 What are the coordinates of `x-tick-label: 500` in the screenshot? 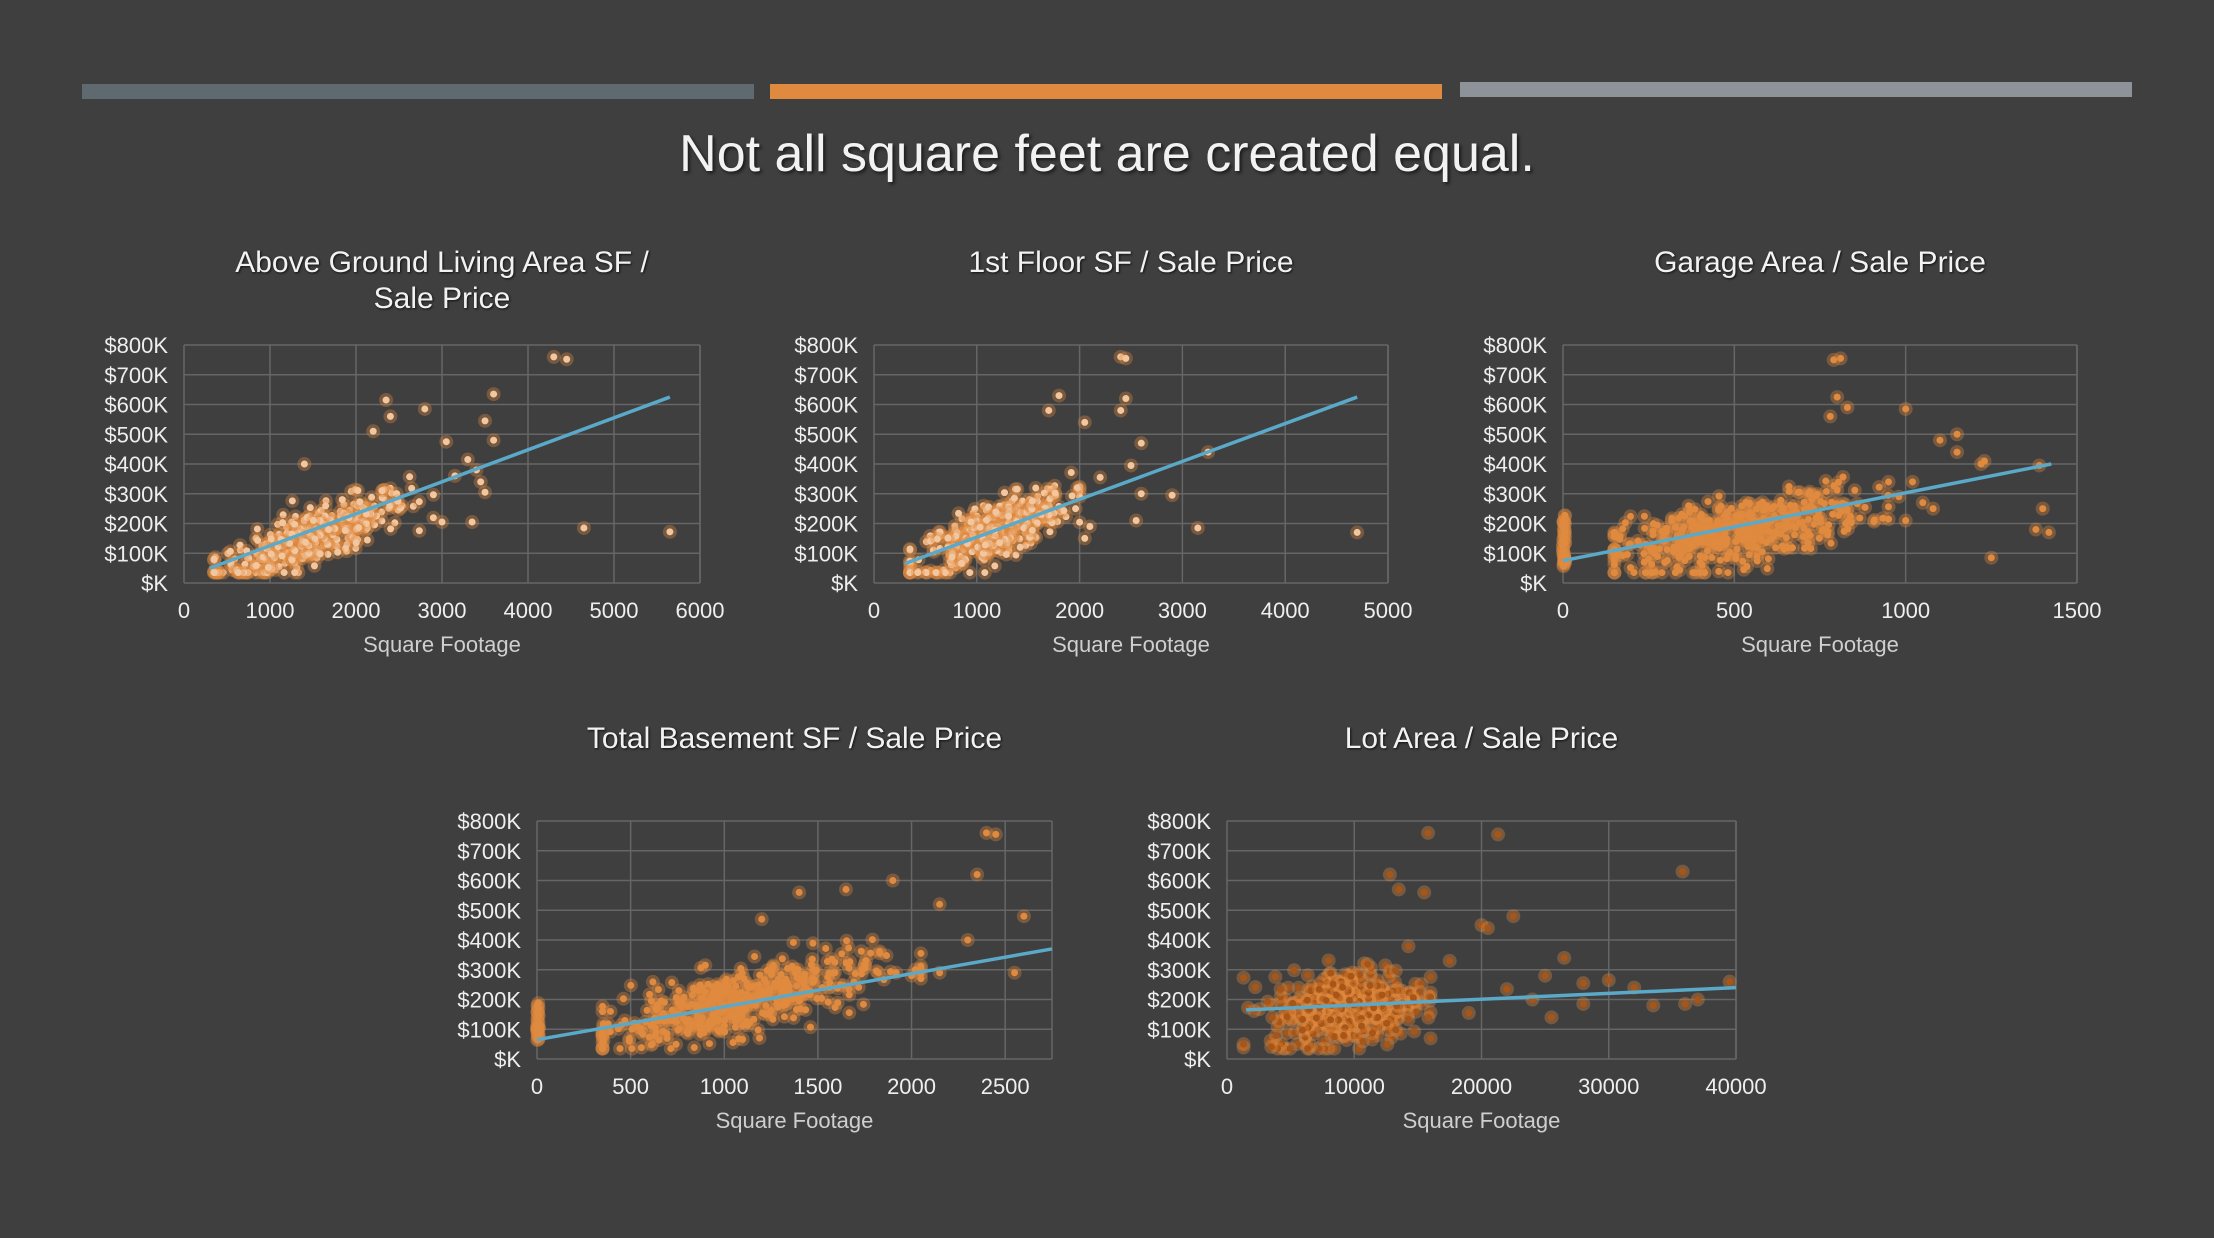 It's located at (630, 1086).